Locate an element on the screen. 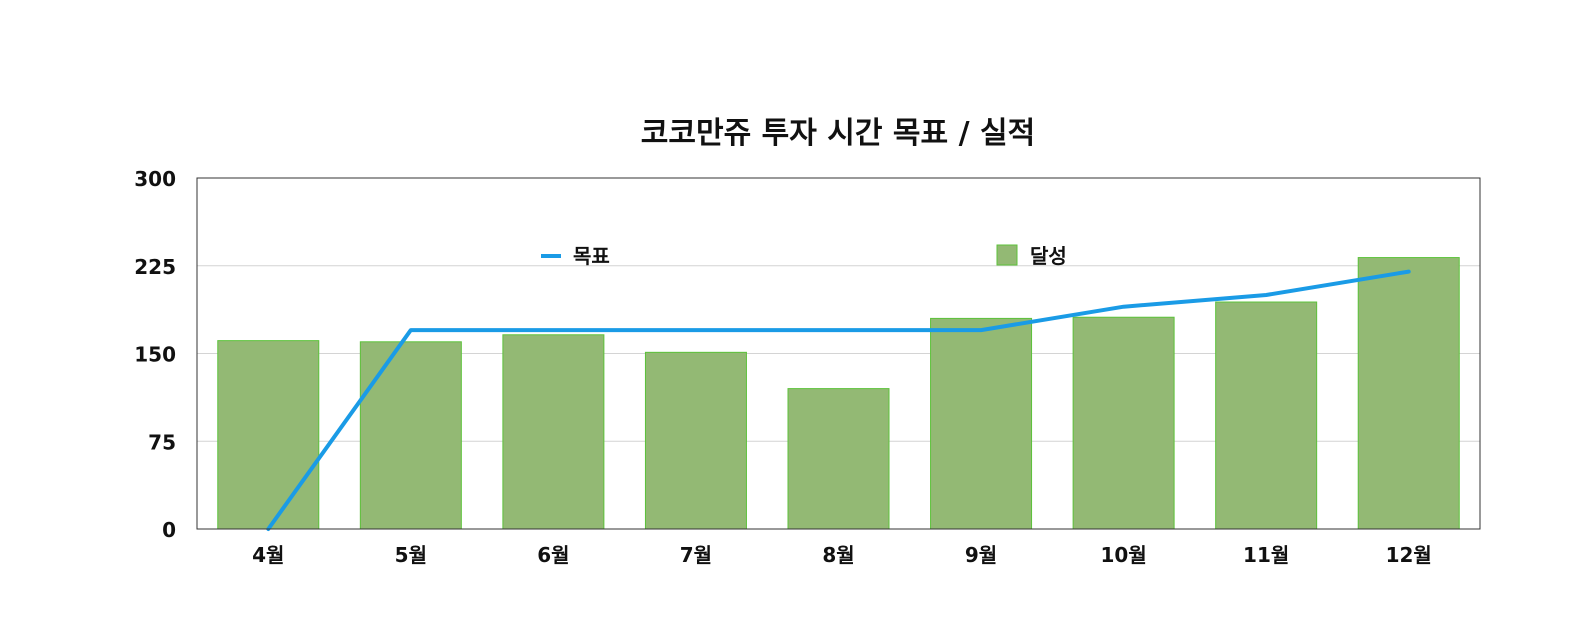 The image size is (1588, 644). x-tick-label: 7월 is located at coordinates (696, 555).